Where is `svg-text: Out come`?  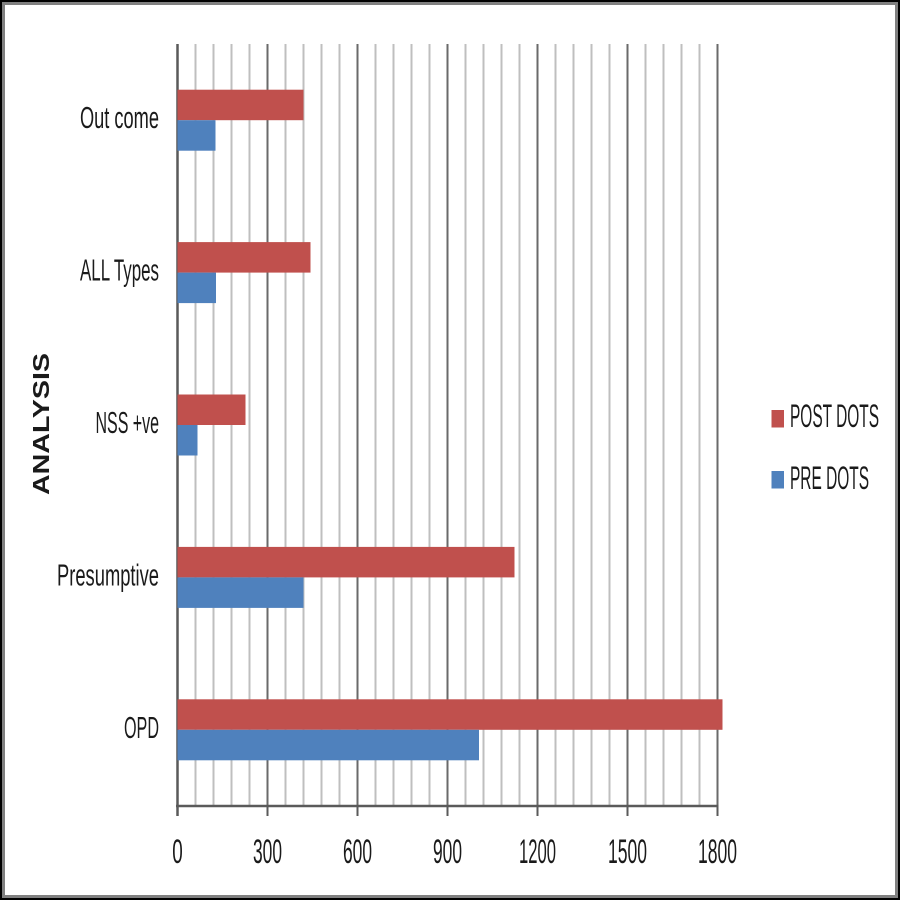 svg-text: Out come is located at coordinates (119, 117).